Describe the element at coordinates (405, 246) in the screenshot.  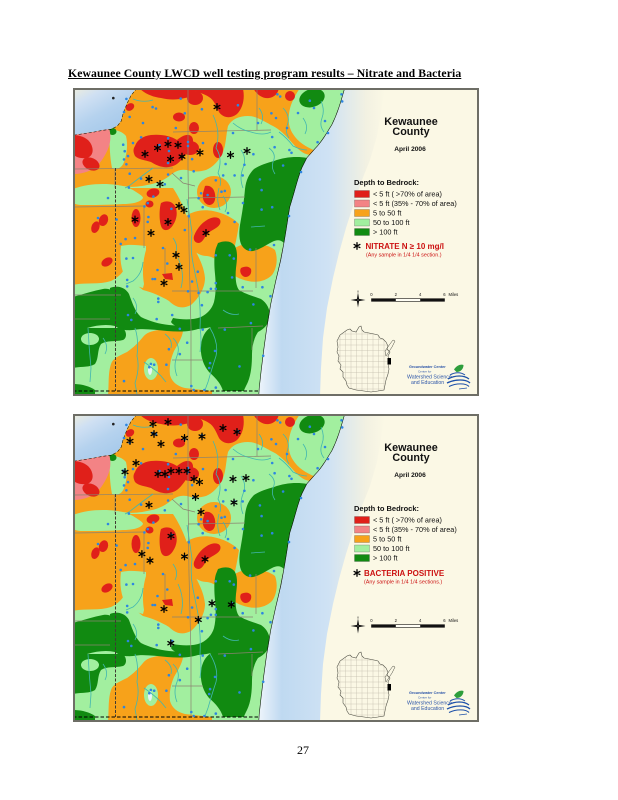
I see `svg-text: NITRATE N ≥ 10 mg/l` at that location.